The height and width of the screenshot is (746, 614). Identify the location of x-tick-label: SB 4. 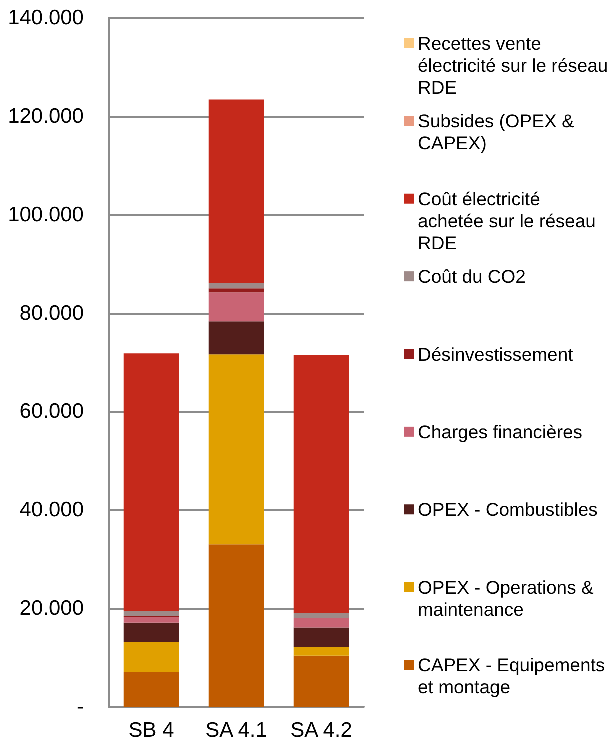
(151, 730).